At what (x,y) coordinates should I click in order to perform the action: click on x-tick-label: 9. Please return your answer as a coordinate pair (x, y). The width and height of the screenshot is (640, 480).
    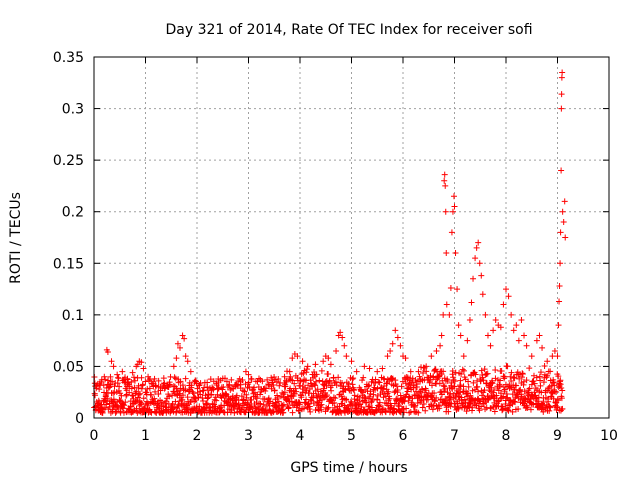
    Looking at the image, I should click on (557, 436).